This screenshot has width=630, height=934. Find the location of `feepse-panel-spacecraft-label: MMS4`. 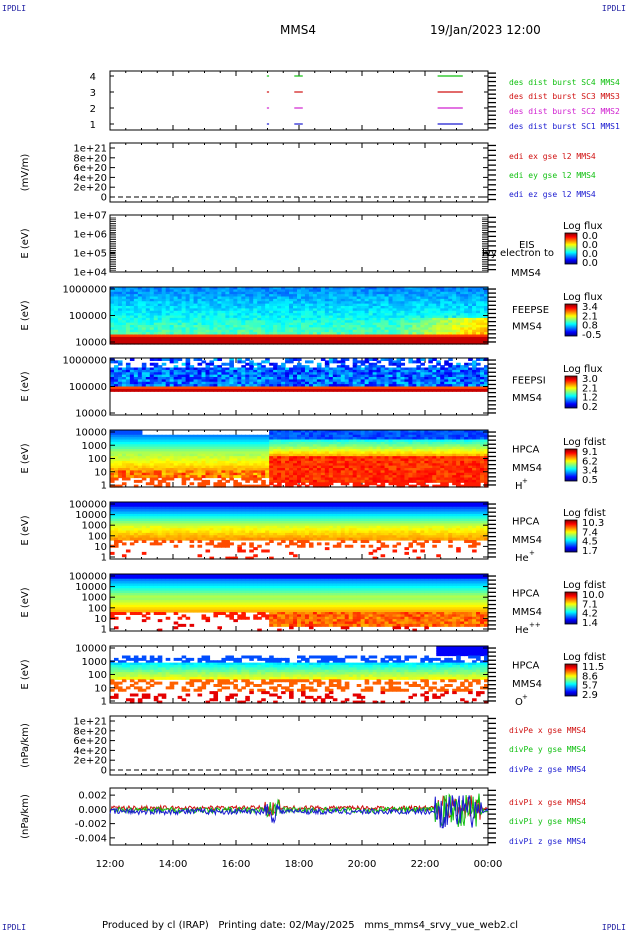

feepse-panel-spacecraft-label: MMS4 is located at coordinates (527, 327).